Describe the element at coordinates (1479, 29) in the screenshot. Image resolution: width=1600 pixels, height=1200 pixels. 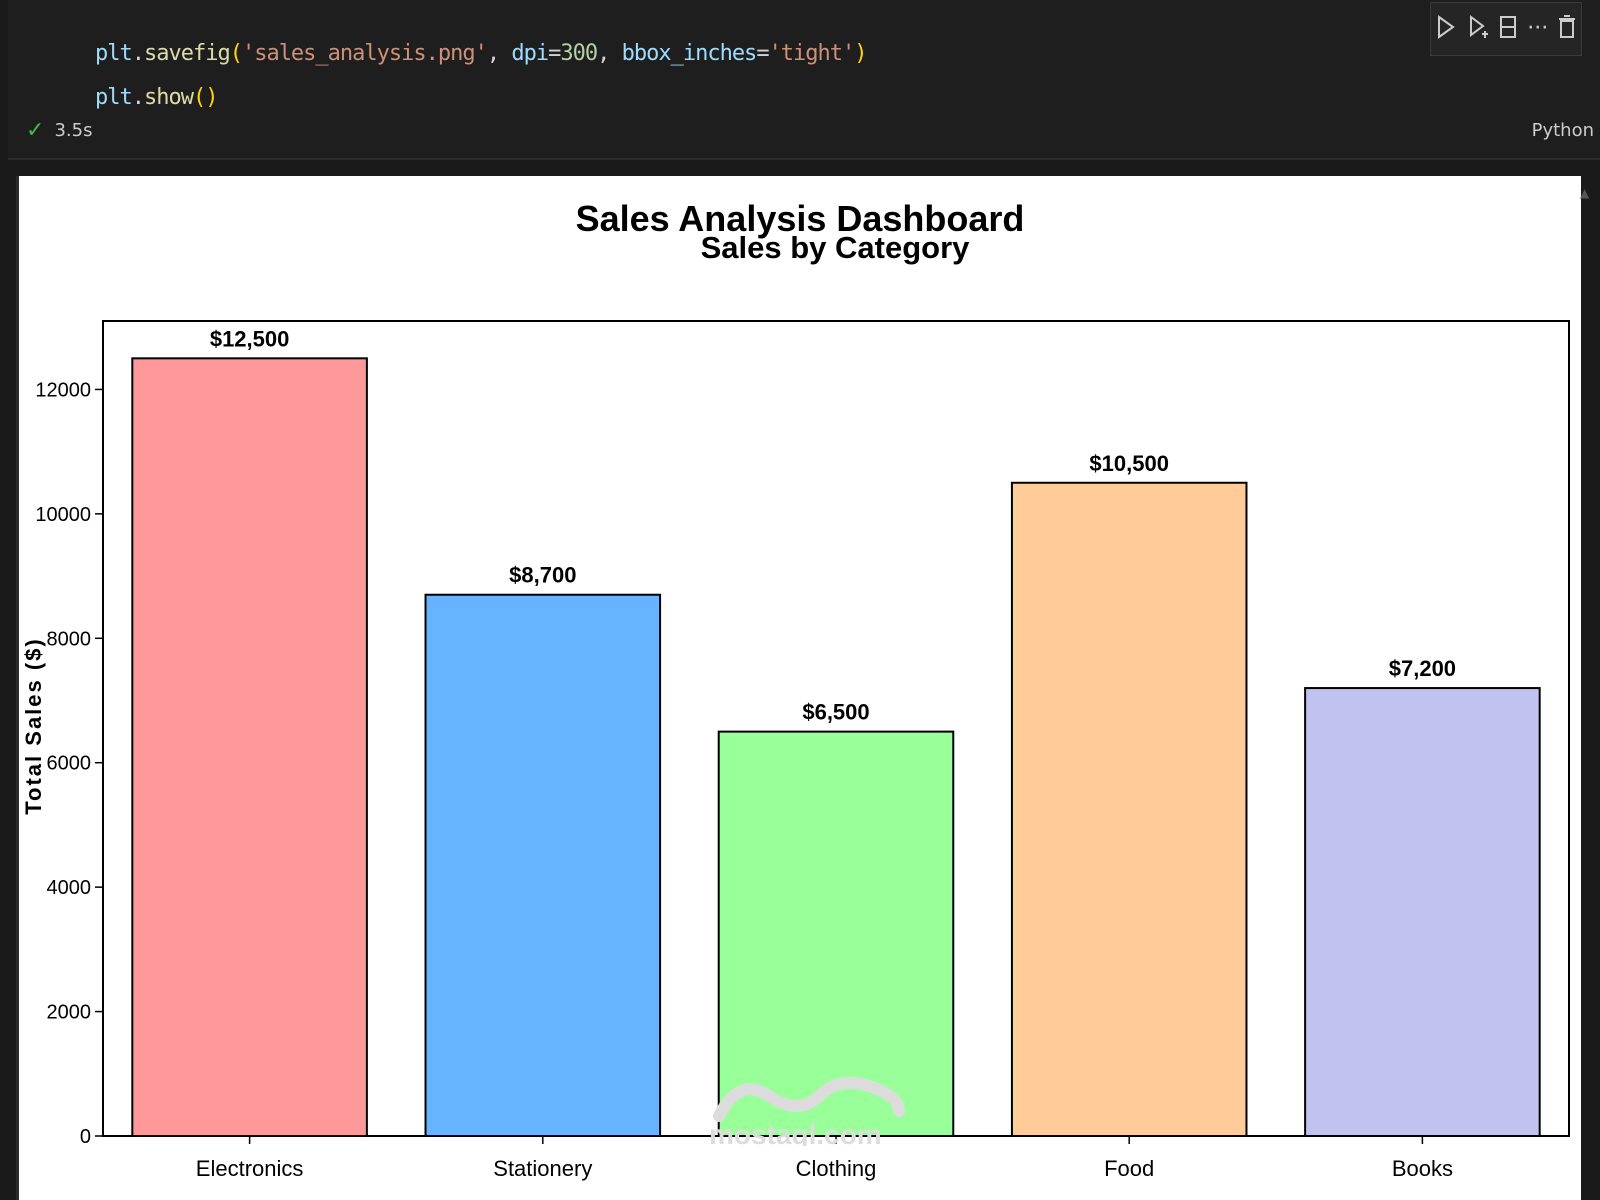
I see `run-below-icon` at that location.